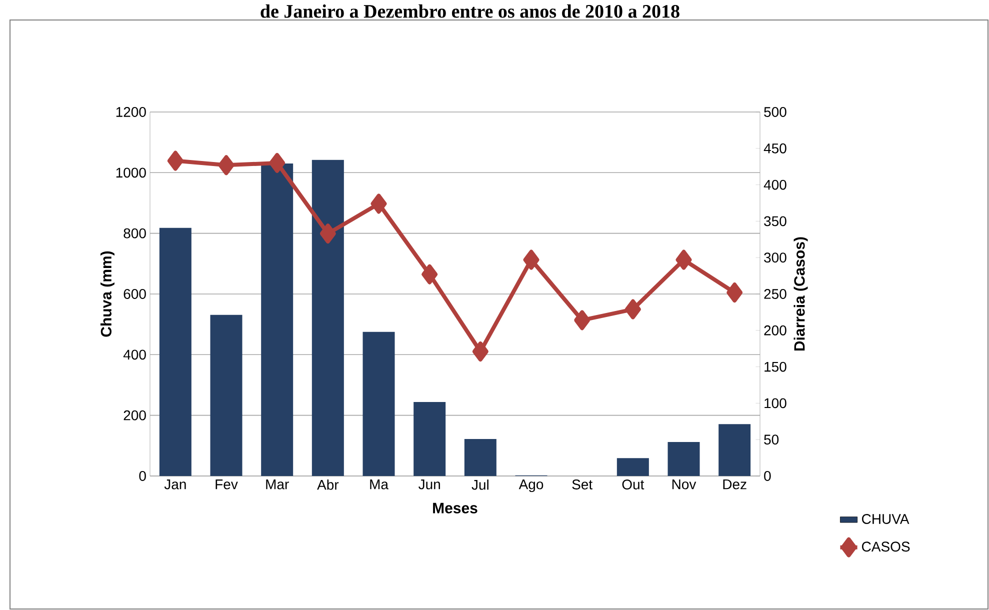 This screenshot has height=610, width=989. Describe the element at coordinates (531, 486) in the screenshot. I see `x-tick-label: Ago` at that location.